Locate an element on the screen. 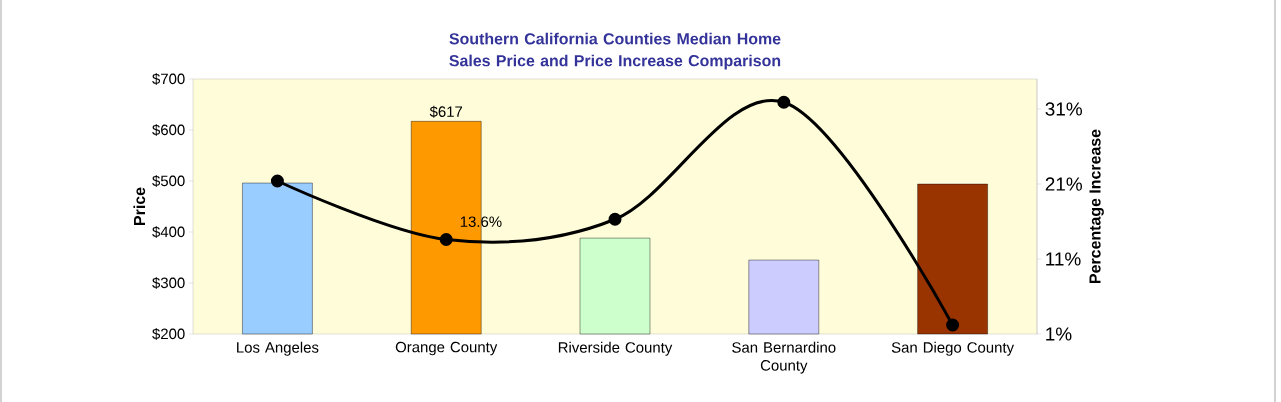 This screenshot has height=402, width=1281. x-tick-label: San Bernardino County is located at coordinates (784, 357).